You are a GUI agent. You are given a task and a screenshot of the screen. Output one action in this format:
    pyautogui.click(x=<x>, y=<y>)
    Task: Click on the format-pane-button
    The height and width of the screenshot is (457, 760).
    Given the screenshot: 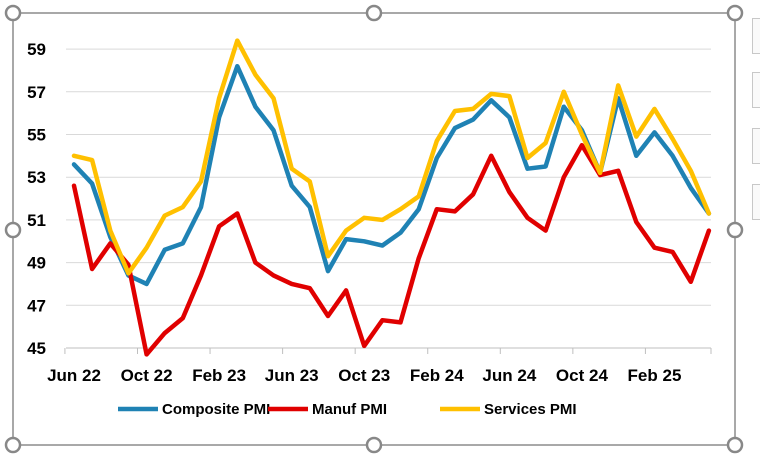 What is the action you would take?
    pyautogui.click(x=756, y=202)
    